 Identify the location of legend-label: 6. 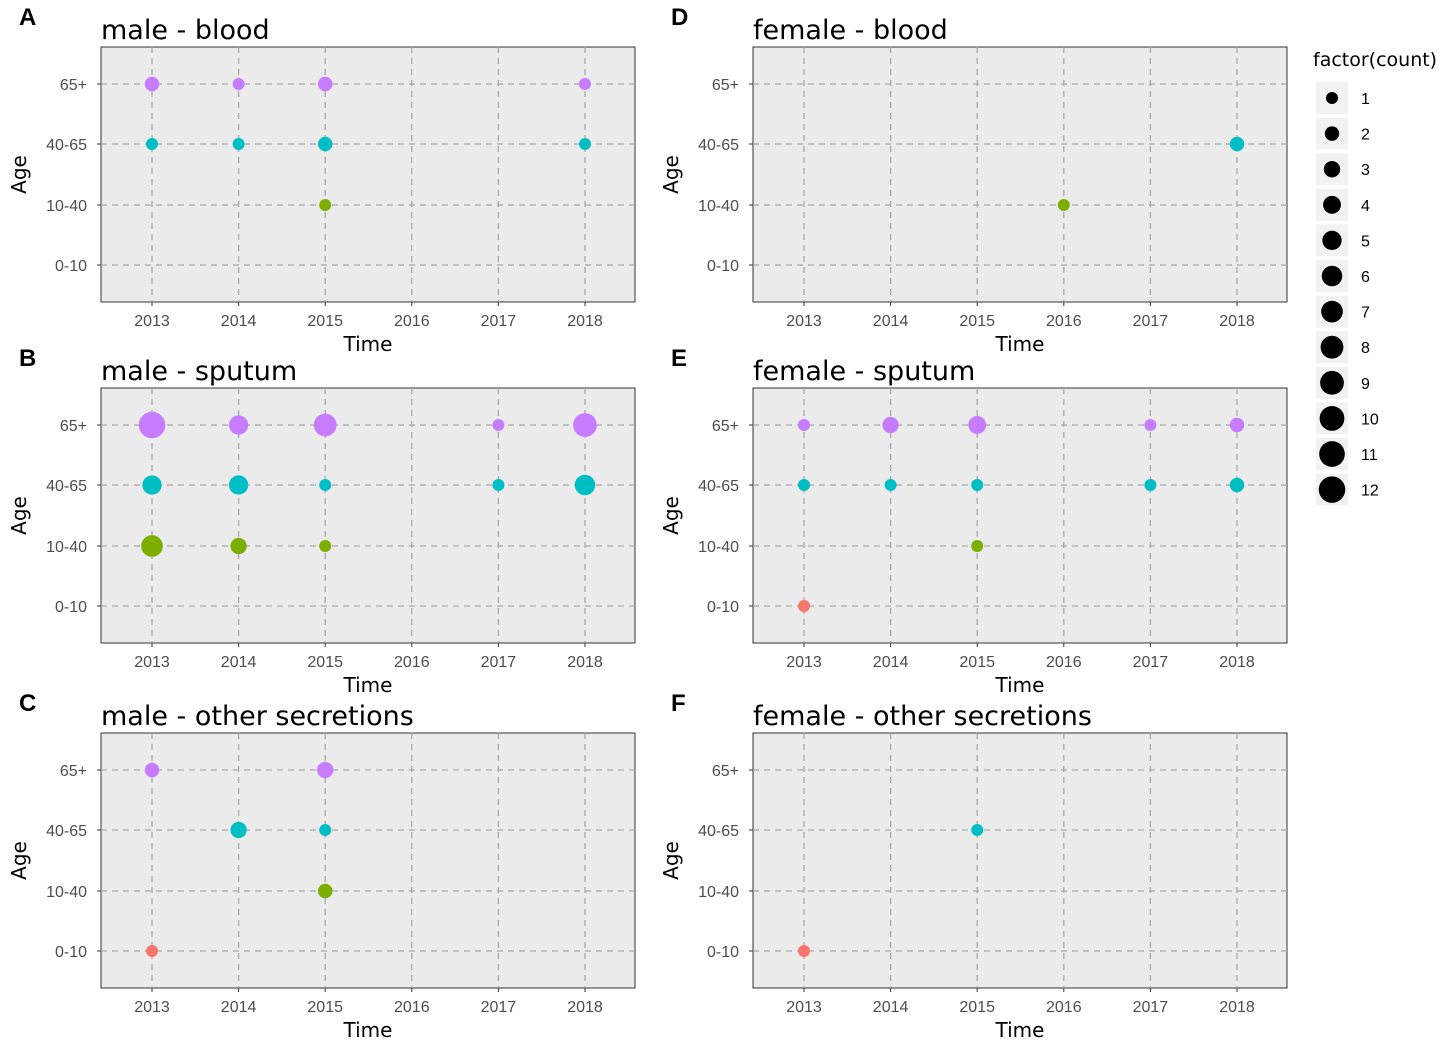
(1365, 277).